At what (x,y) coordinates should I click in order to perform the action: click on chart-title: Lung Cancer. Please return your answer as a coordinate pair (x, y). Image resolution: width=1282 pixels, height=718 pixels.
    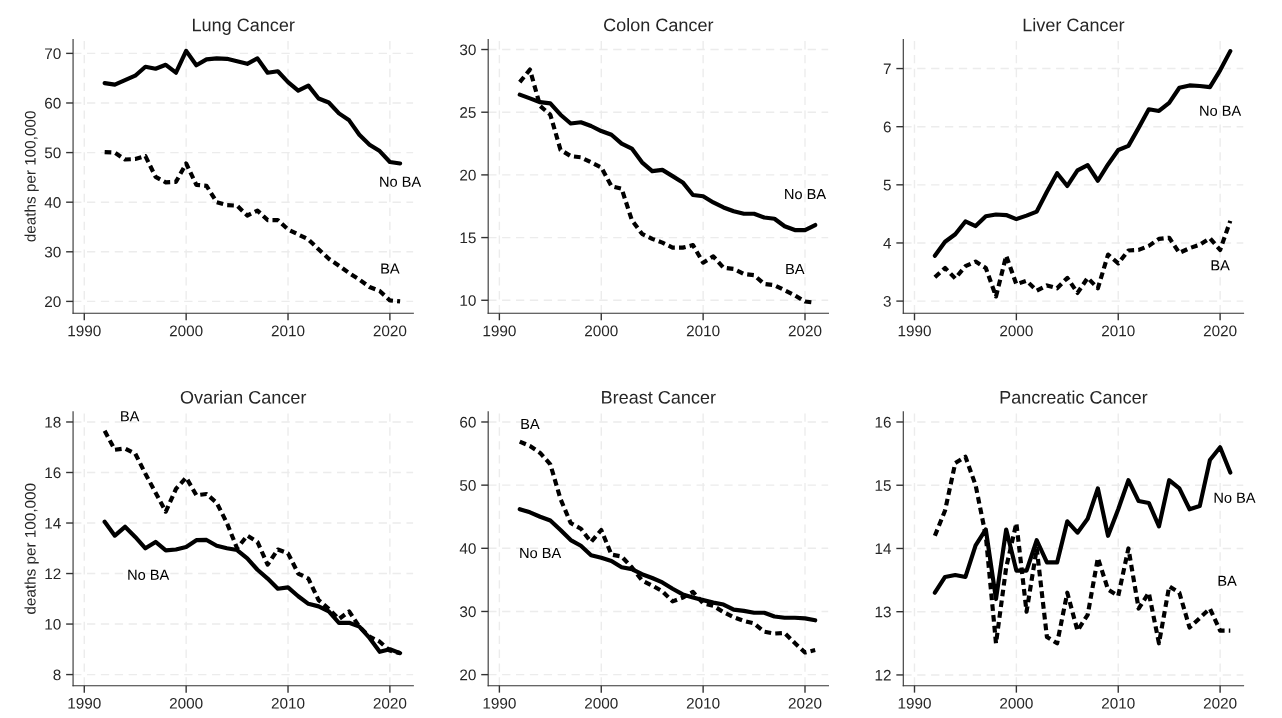
    Looking at the image, I should click on (243, 26).